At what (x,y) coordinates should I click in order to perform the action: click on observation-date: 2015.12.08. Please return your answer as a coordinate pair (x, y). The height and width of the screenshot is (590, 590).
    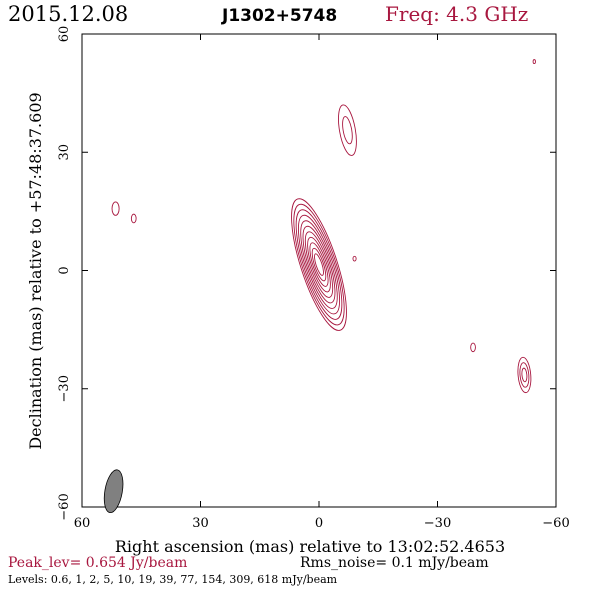
    Looking at the image, I should click on (68, 14).